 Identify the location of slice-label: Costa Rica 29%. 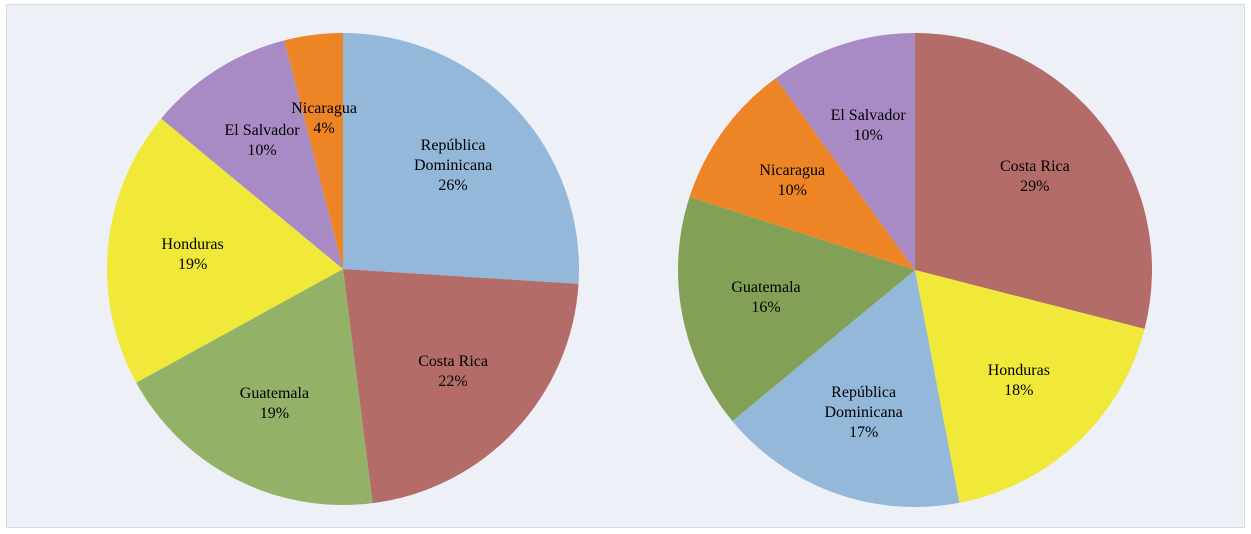
(1035, 177).